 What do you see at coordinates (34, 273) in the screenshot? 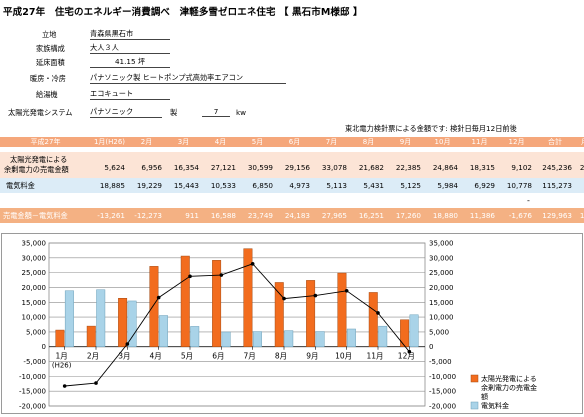
I see `y-tick-label-left: 25,000` at bounding box center [34, 273].